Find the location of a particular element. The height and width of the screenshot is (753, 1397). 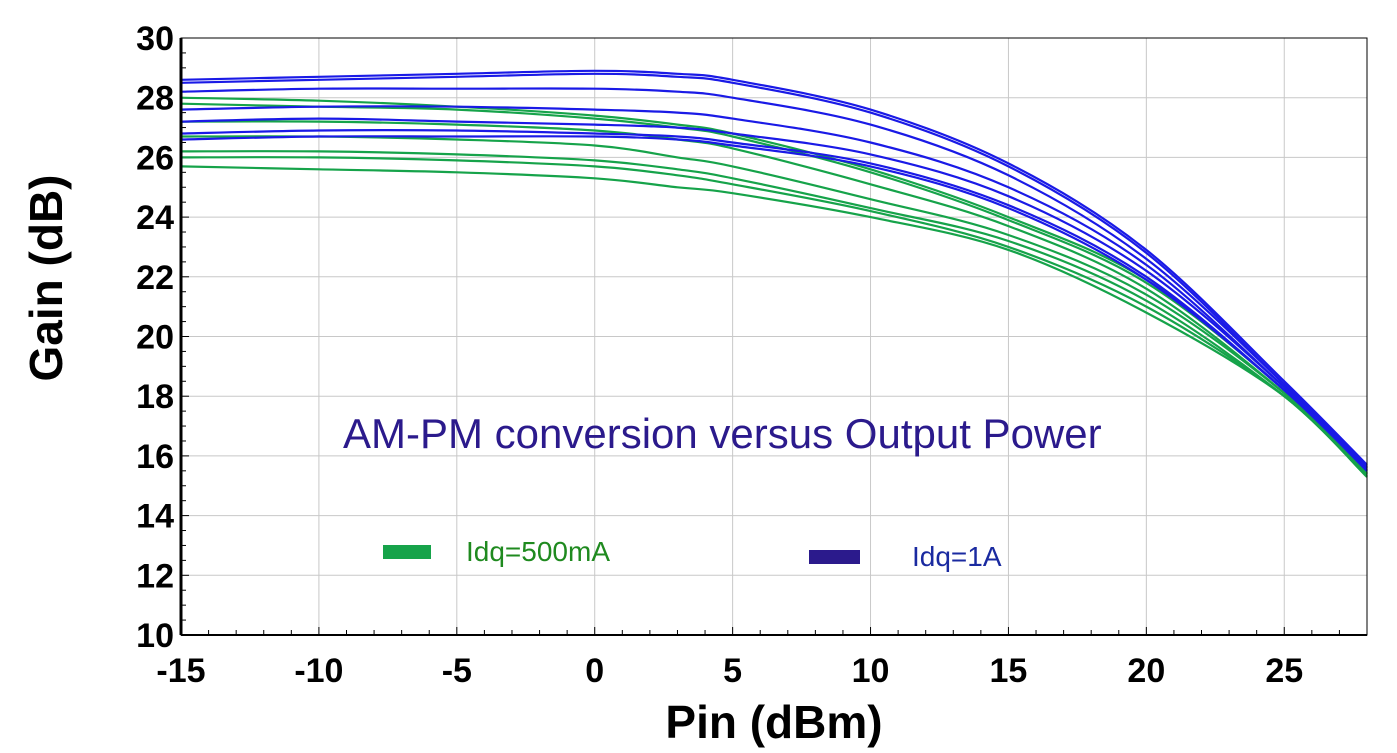

x-tick-label: 5 is located at coordinates (732, 671).